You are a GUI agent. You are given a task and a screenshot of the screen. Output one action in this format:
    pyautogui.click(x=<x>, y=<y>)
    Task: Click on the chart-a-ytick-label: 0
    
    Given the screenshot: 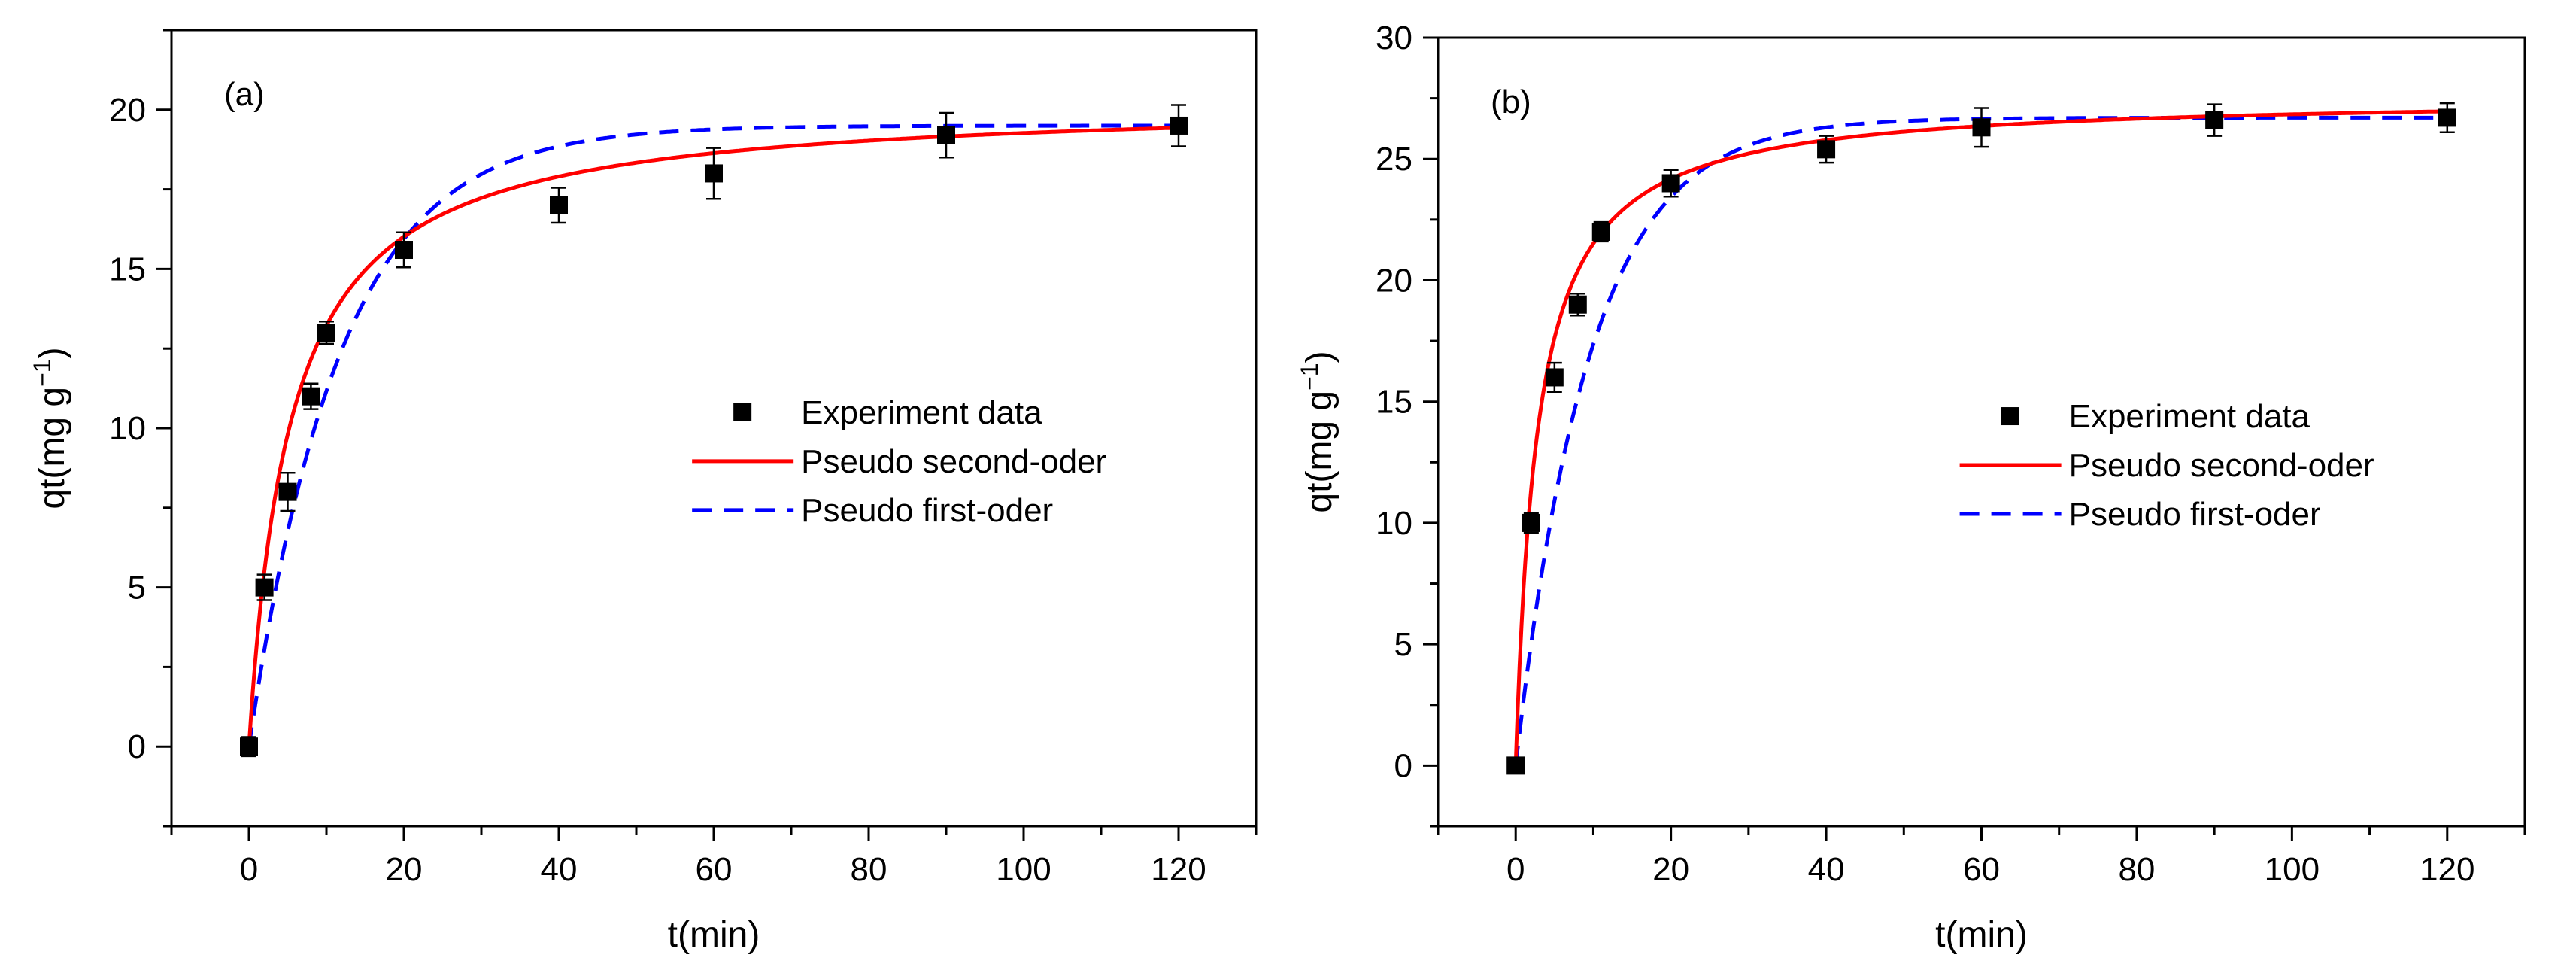 What is the action you would take?
    pyautogui.click(x=137, y=746)
    